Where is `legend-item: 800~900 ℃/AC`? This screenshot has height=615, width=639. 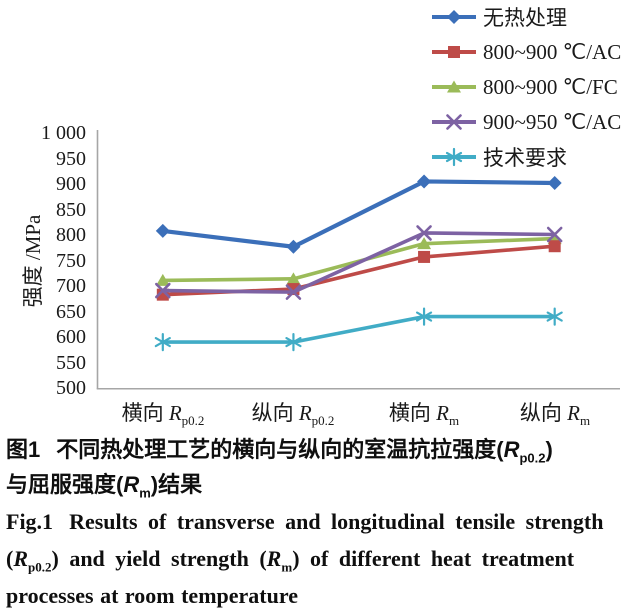
legend-item: 800~900 ℃/AC is located at coordinates (525, 52).